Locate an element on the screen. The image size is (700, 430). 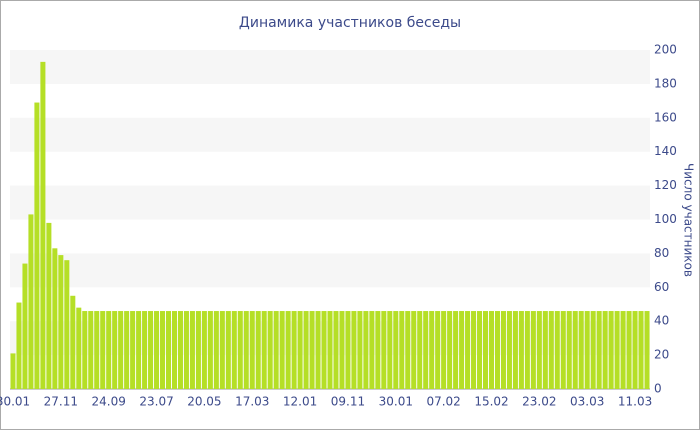
y-tick-label: 80 is located at coordinates (661, 253).